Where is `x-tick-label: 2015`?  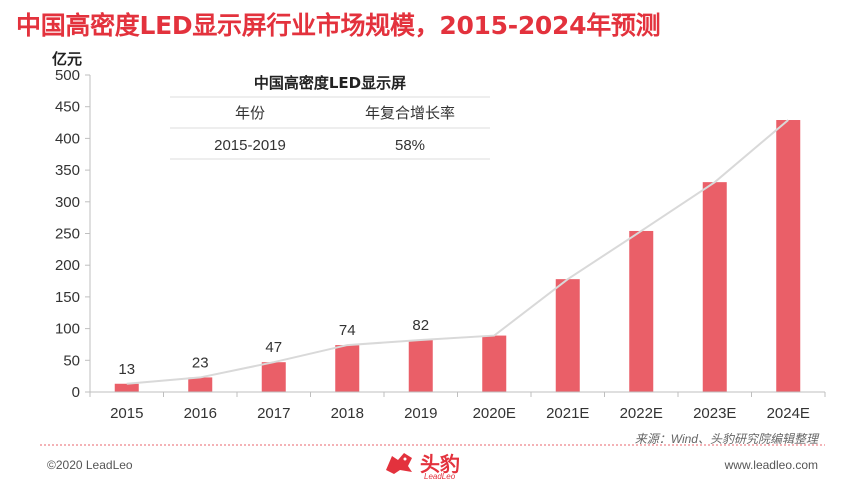
x-tick-label: 2015 is located at coordinates (126, 413).